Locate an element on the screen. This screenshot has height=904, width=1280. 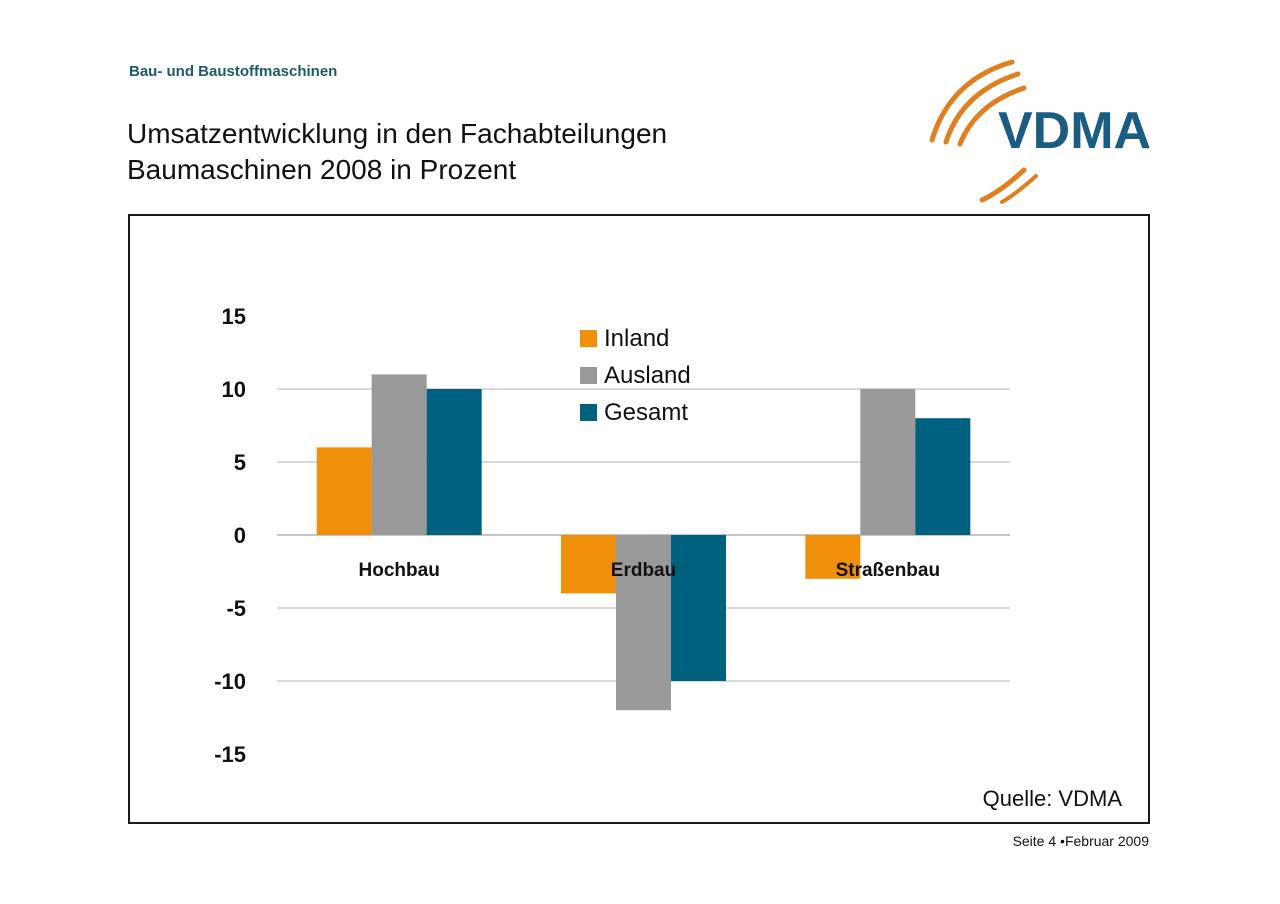
source-label: Quelle: VDMA is located at coordinates (1052, 798).